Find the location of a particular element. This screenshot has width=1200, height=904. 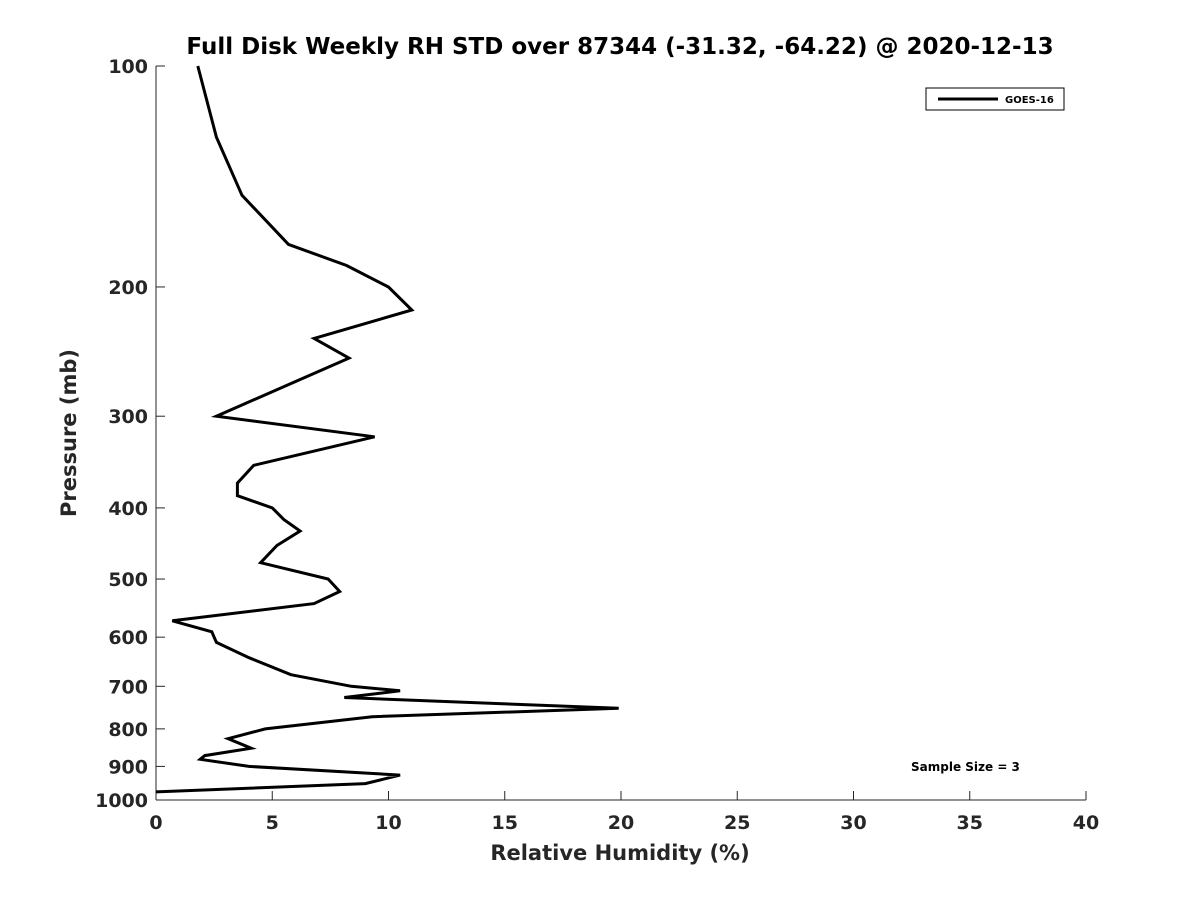

x-tick-label: 5 is located at coordinates (272, 823).